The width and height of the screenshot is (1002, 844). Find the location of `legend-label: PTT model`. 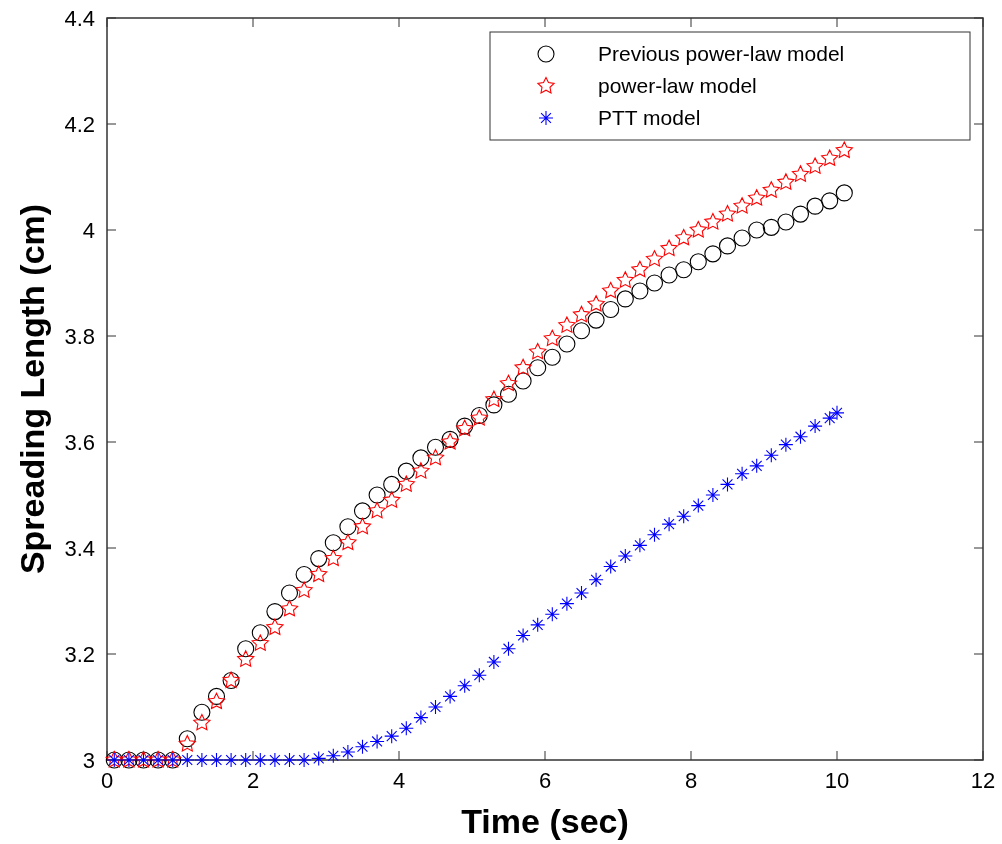

legend-label: PTT model is located at coordinates (649, 118).